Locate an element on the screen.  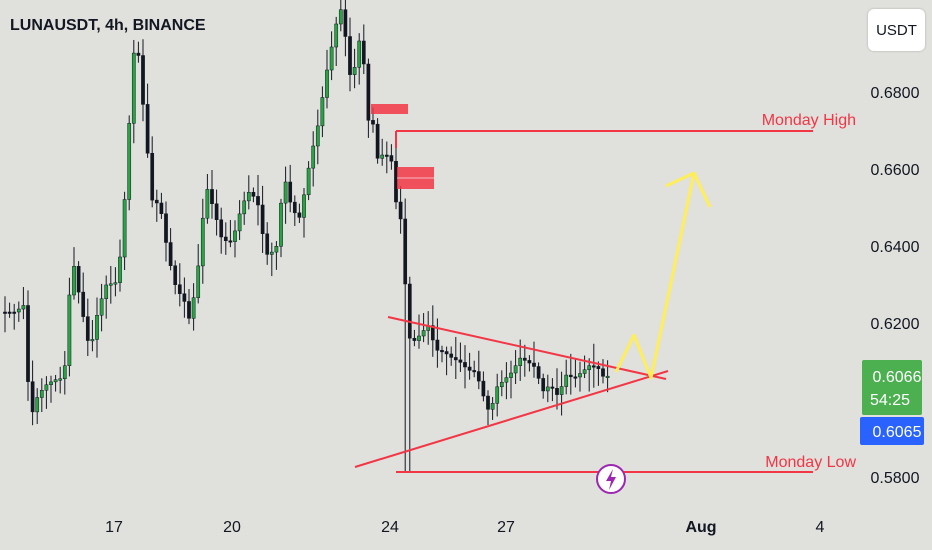
monday-high-level: Monday High is located at coordinates (625, 130).